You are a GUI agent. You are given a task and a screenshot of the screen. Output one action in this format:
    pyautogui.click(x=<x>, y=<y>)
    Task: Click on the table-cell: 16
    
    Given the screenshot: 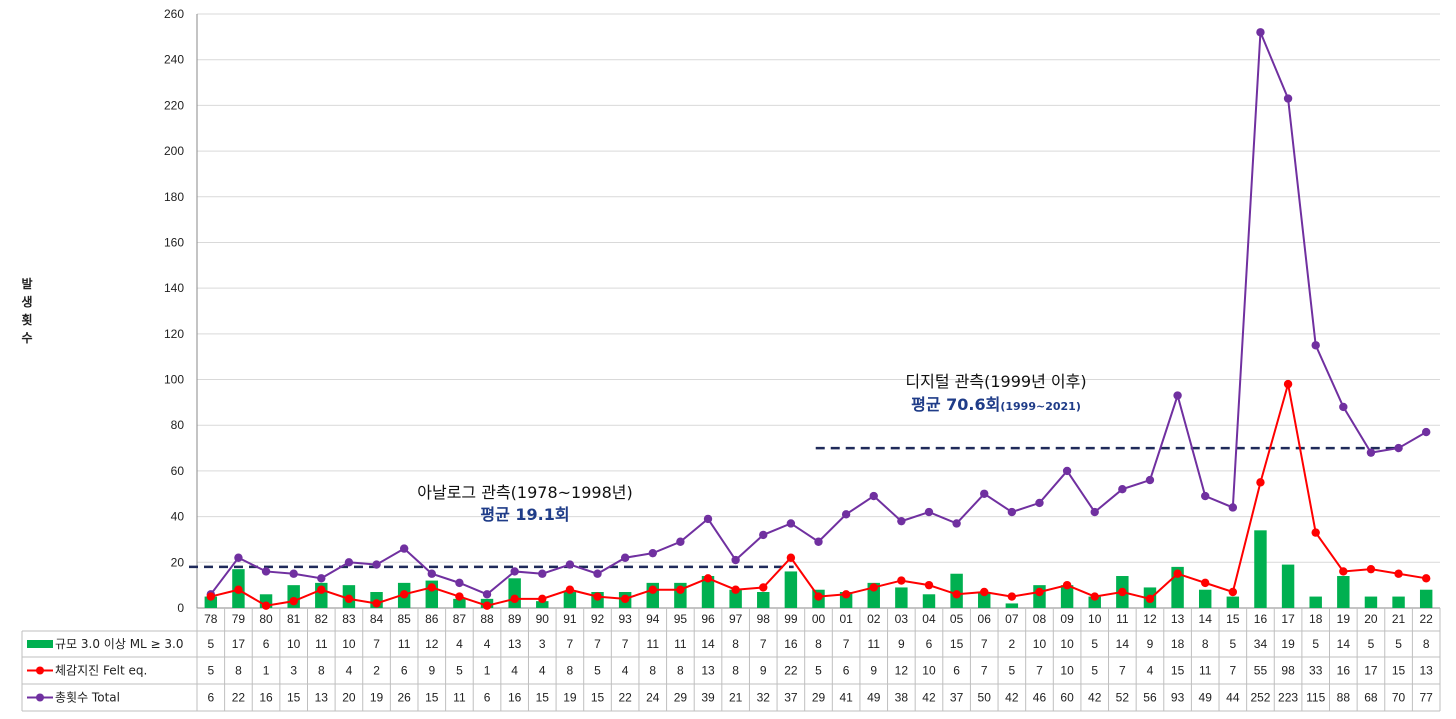 What is the action you would take?
    pyautogui.click(x=266, y=698)
    